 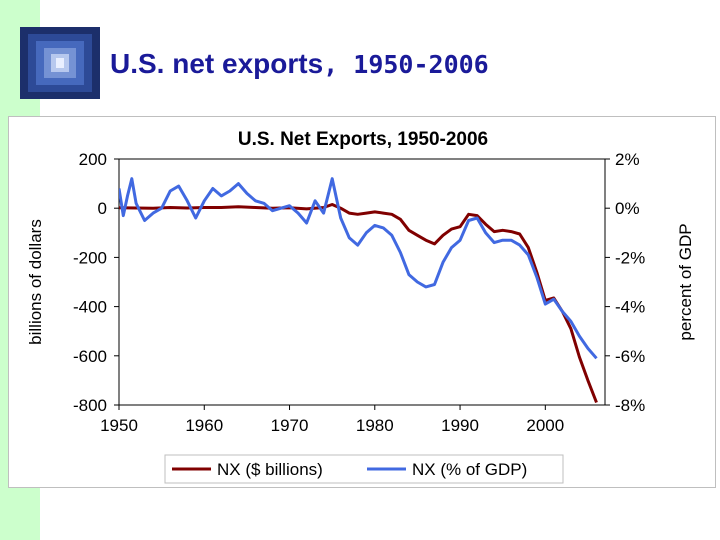 I want to click on right-tick-label: -4%, so click(x=630, y=307).